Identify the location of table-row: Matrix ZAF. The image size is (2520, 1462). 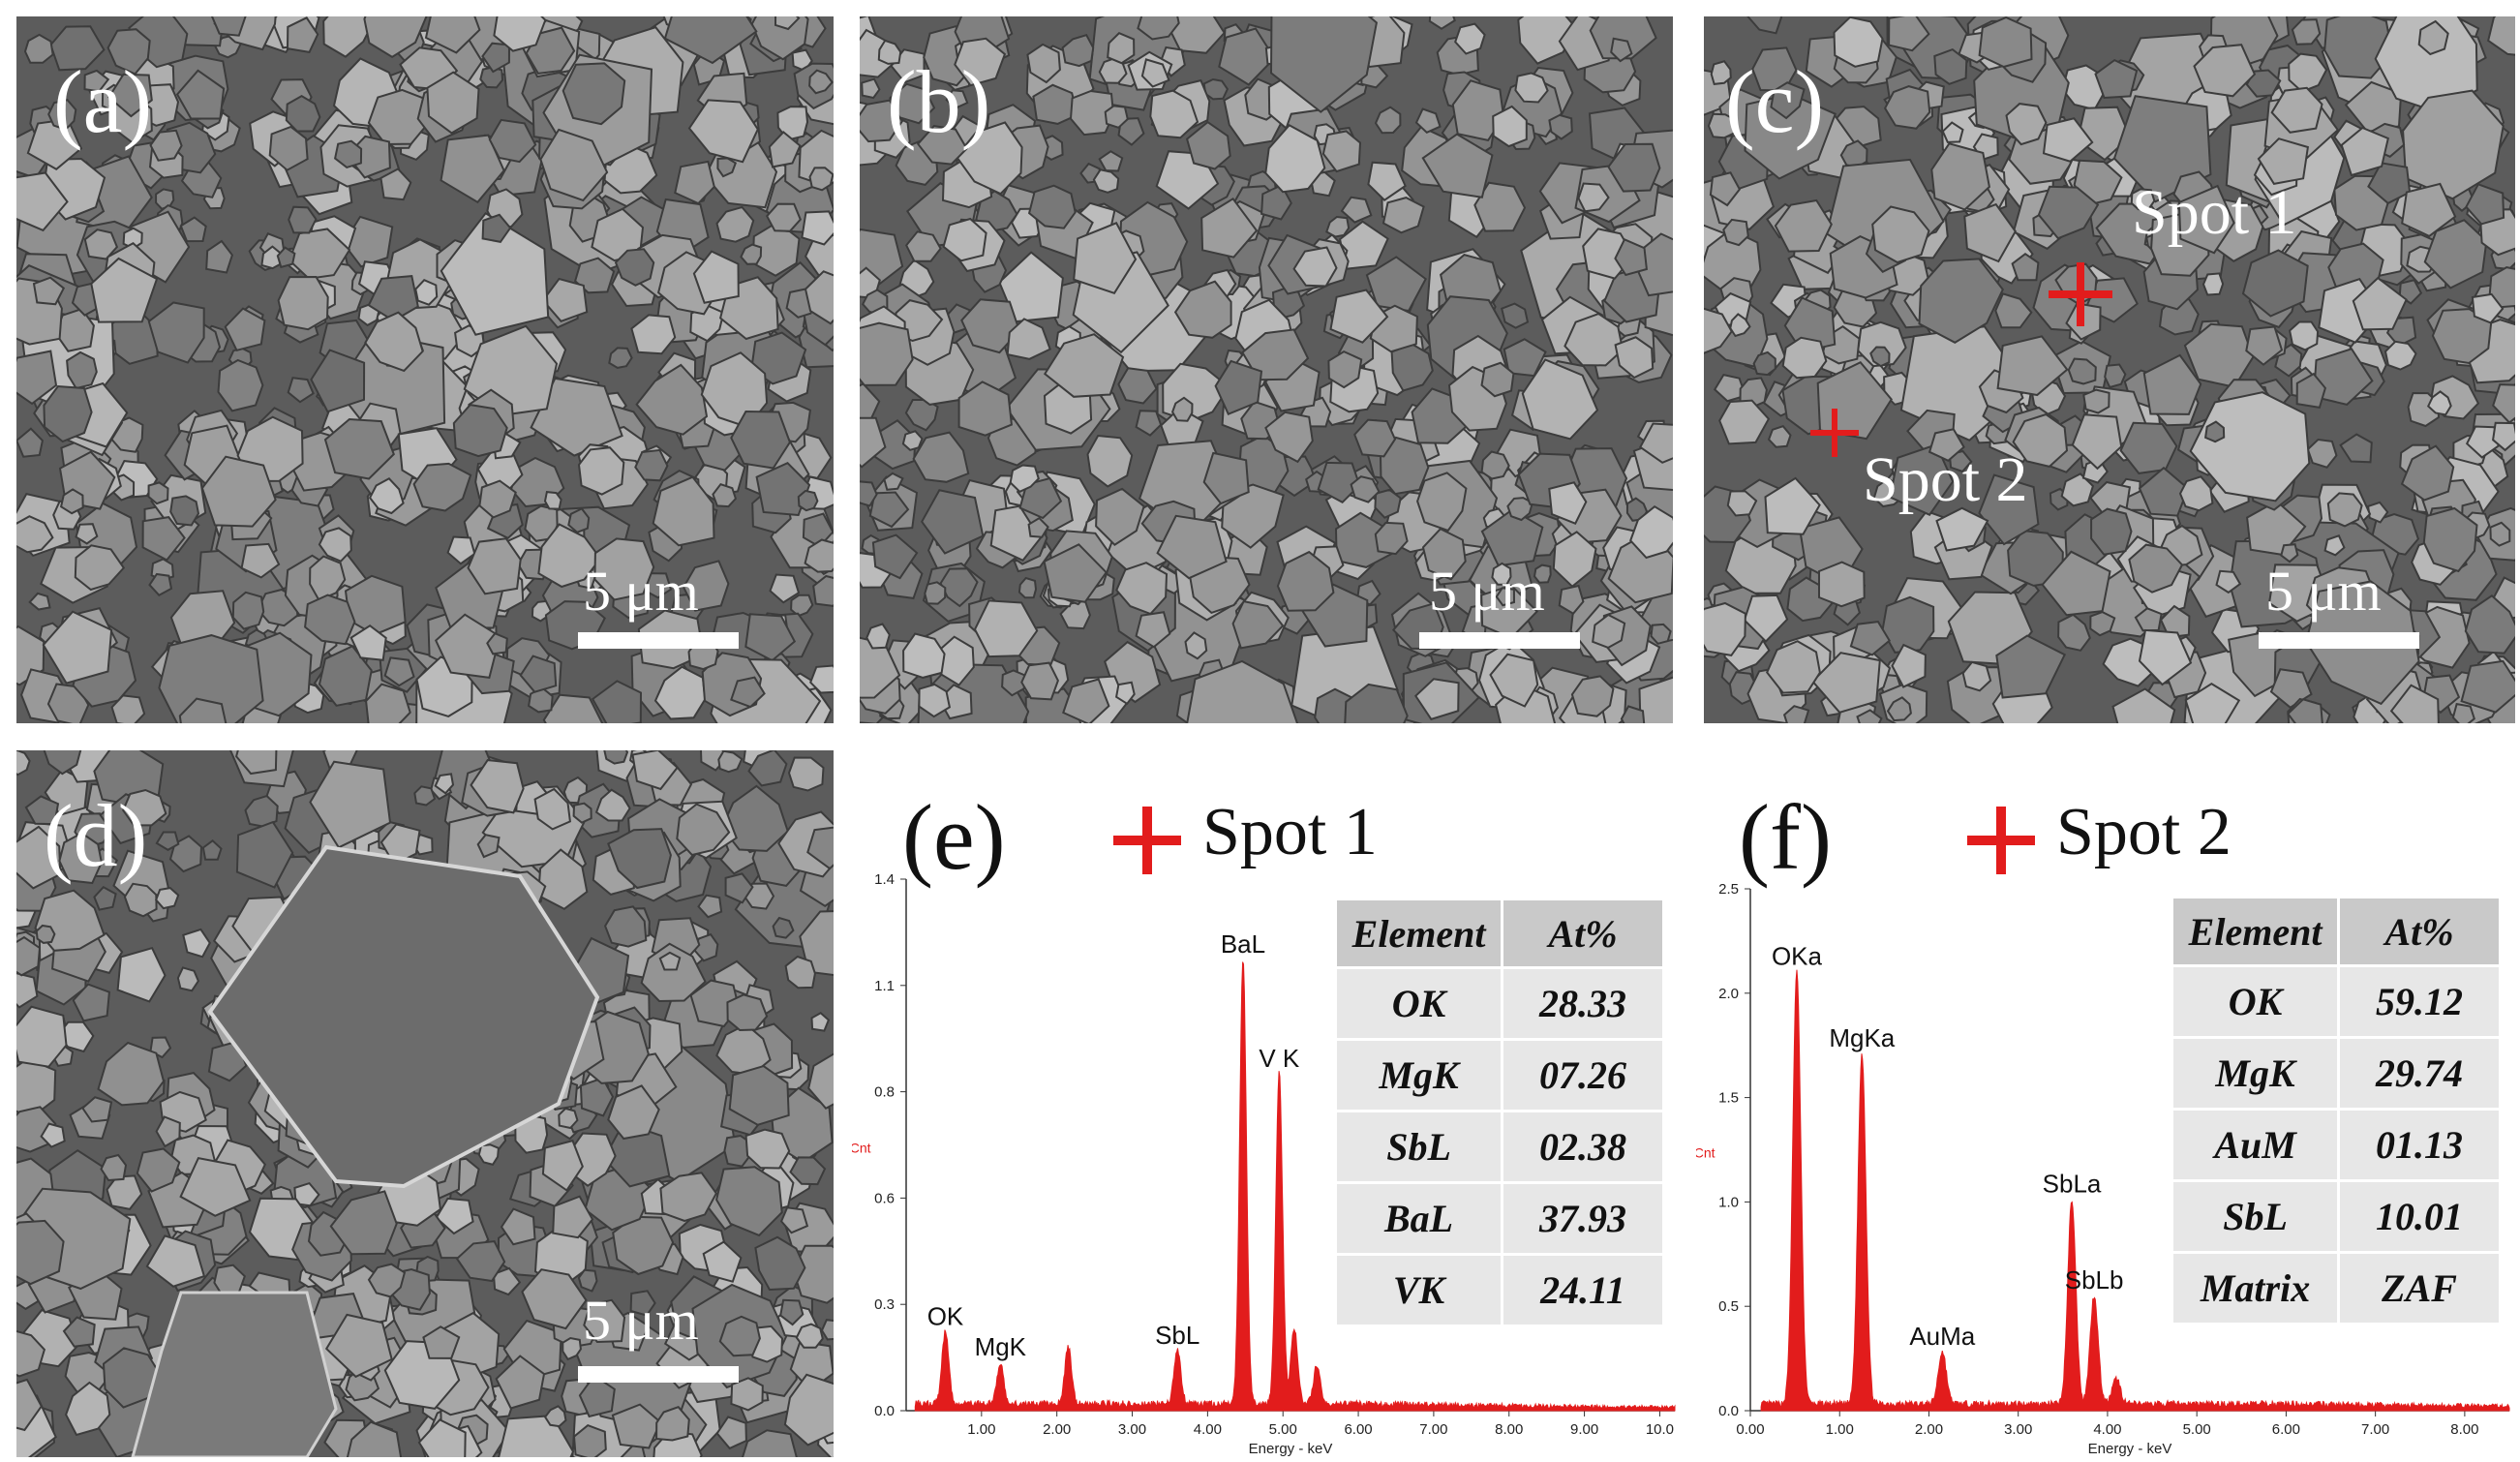
(2336, 1288).